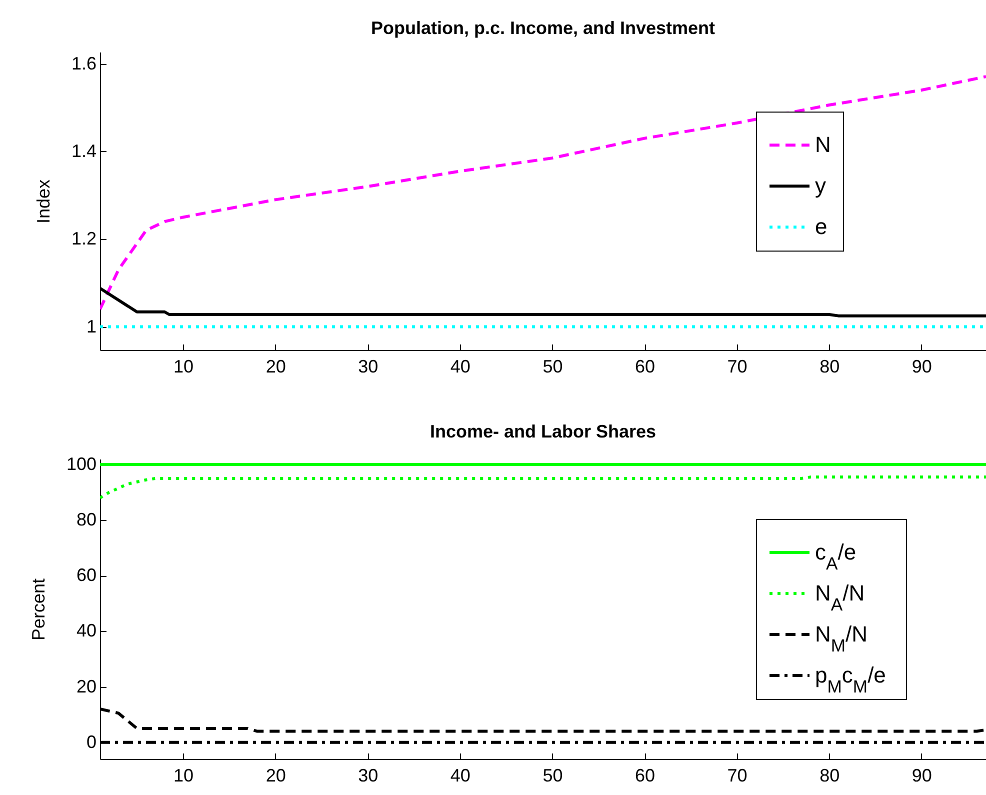 The image size is (986, 795). I want to click on y-tick-label: 1.4, so click(83, 150).